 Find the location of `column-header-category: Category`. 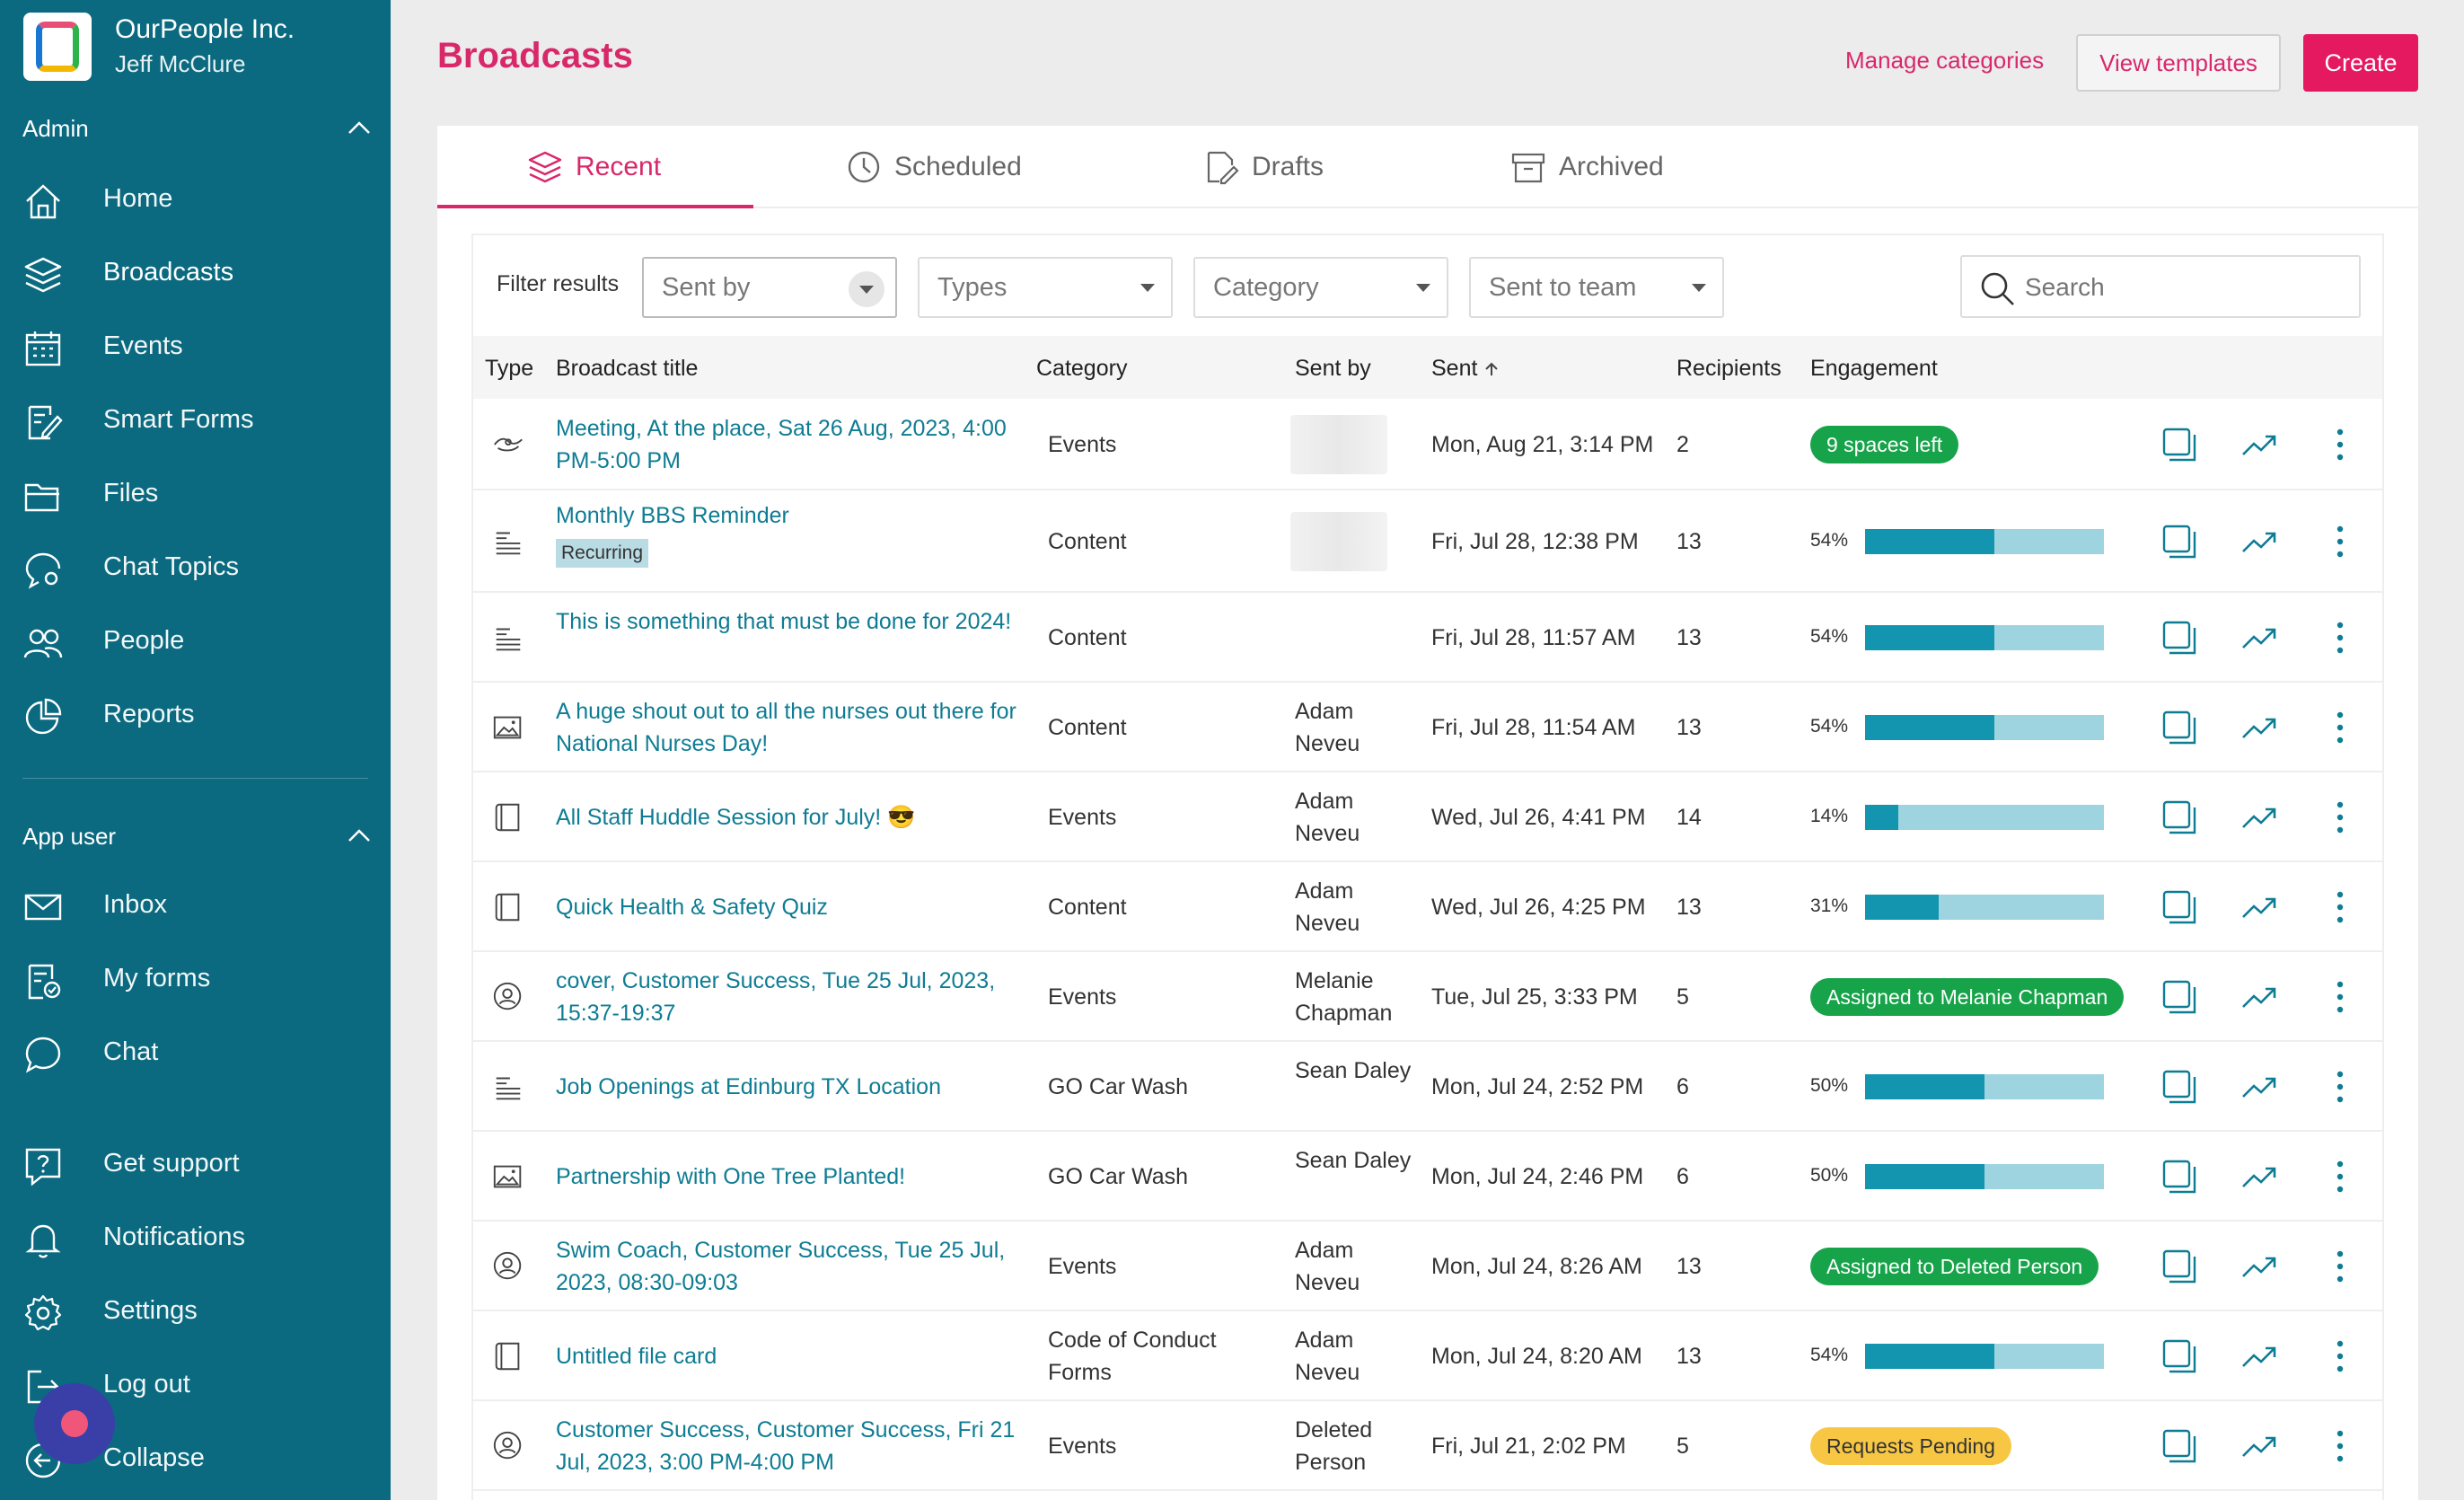

column-header-category: Category is located at coordinates (1082, 368).